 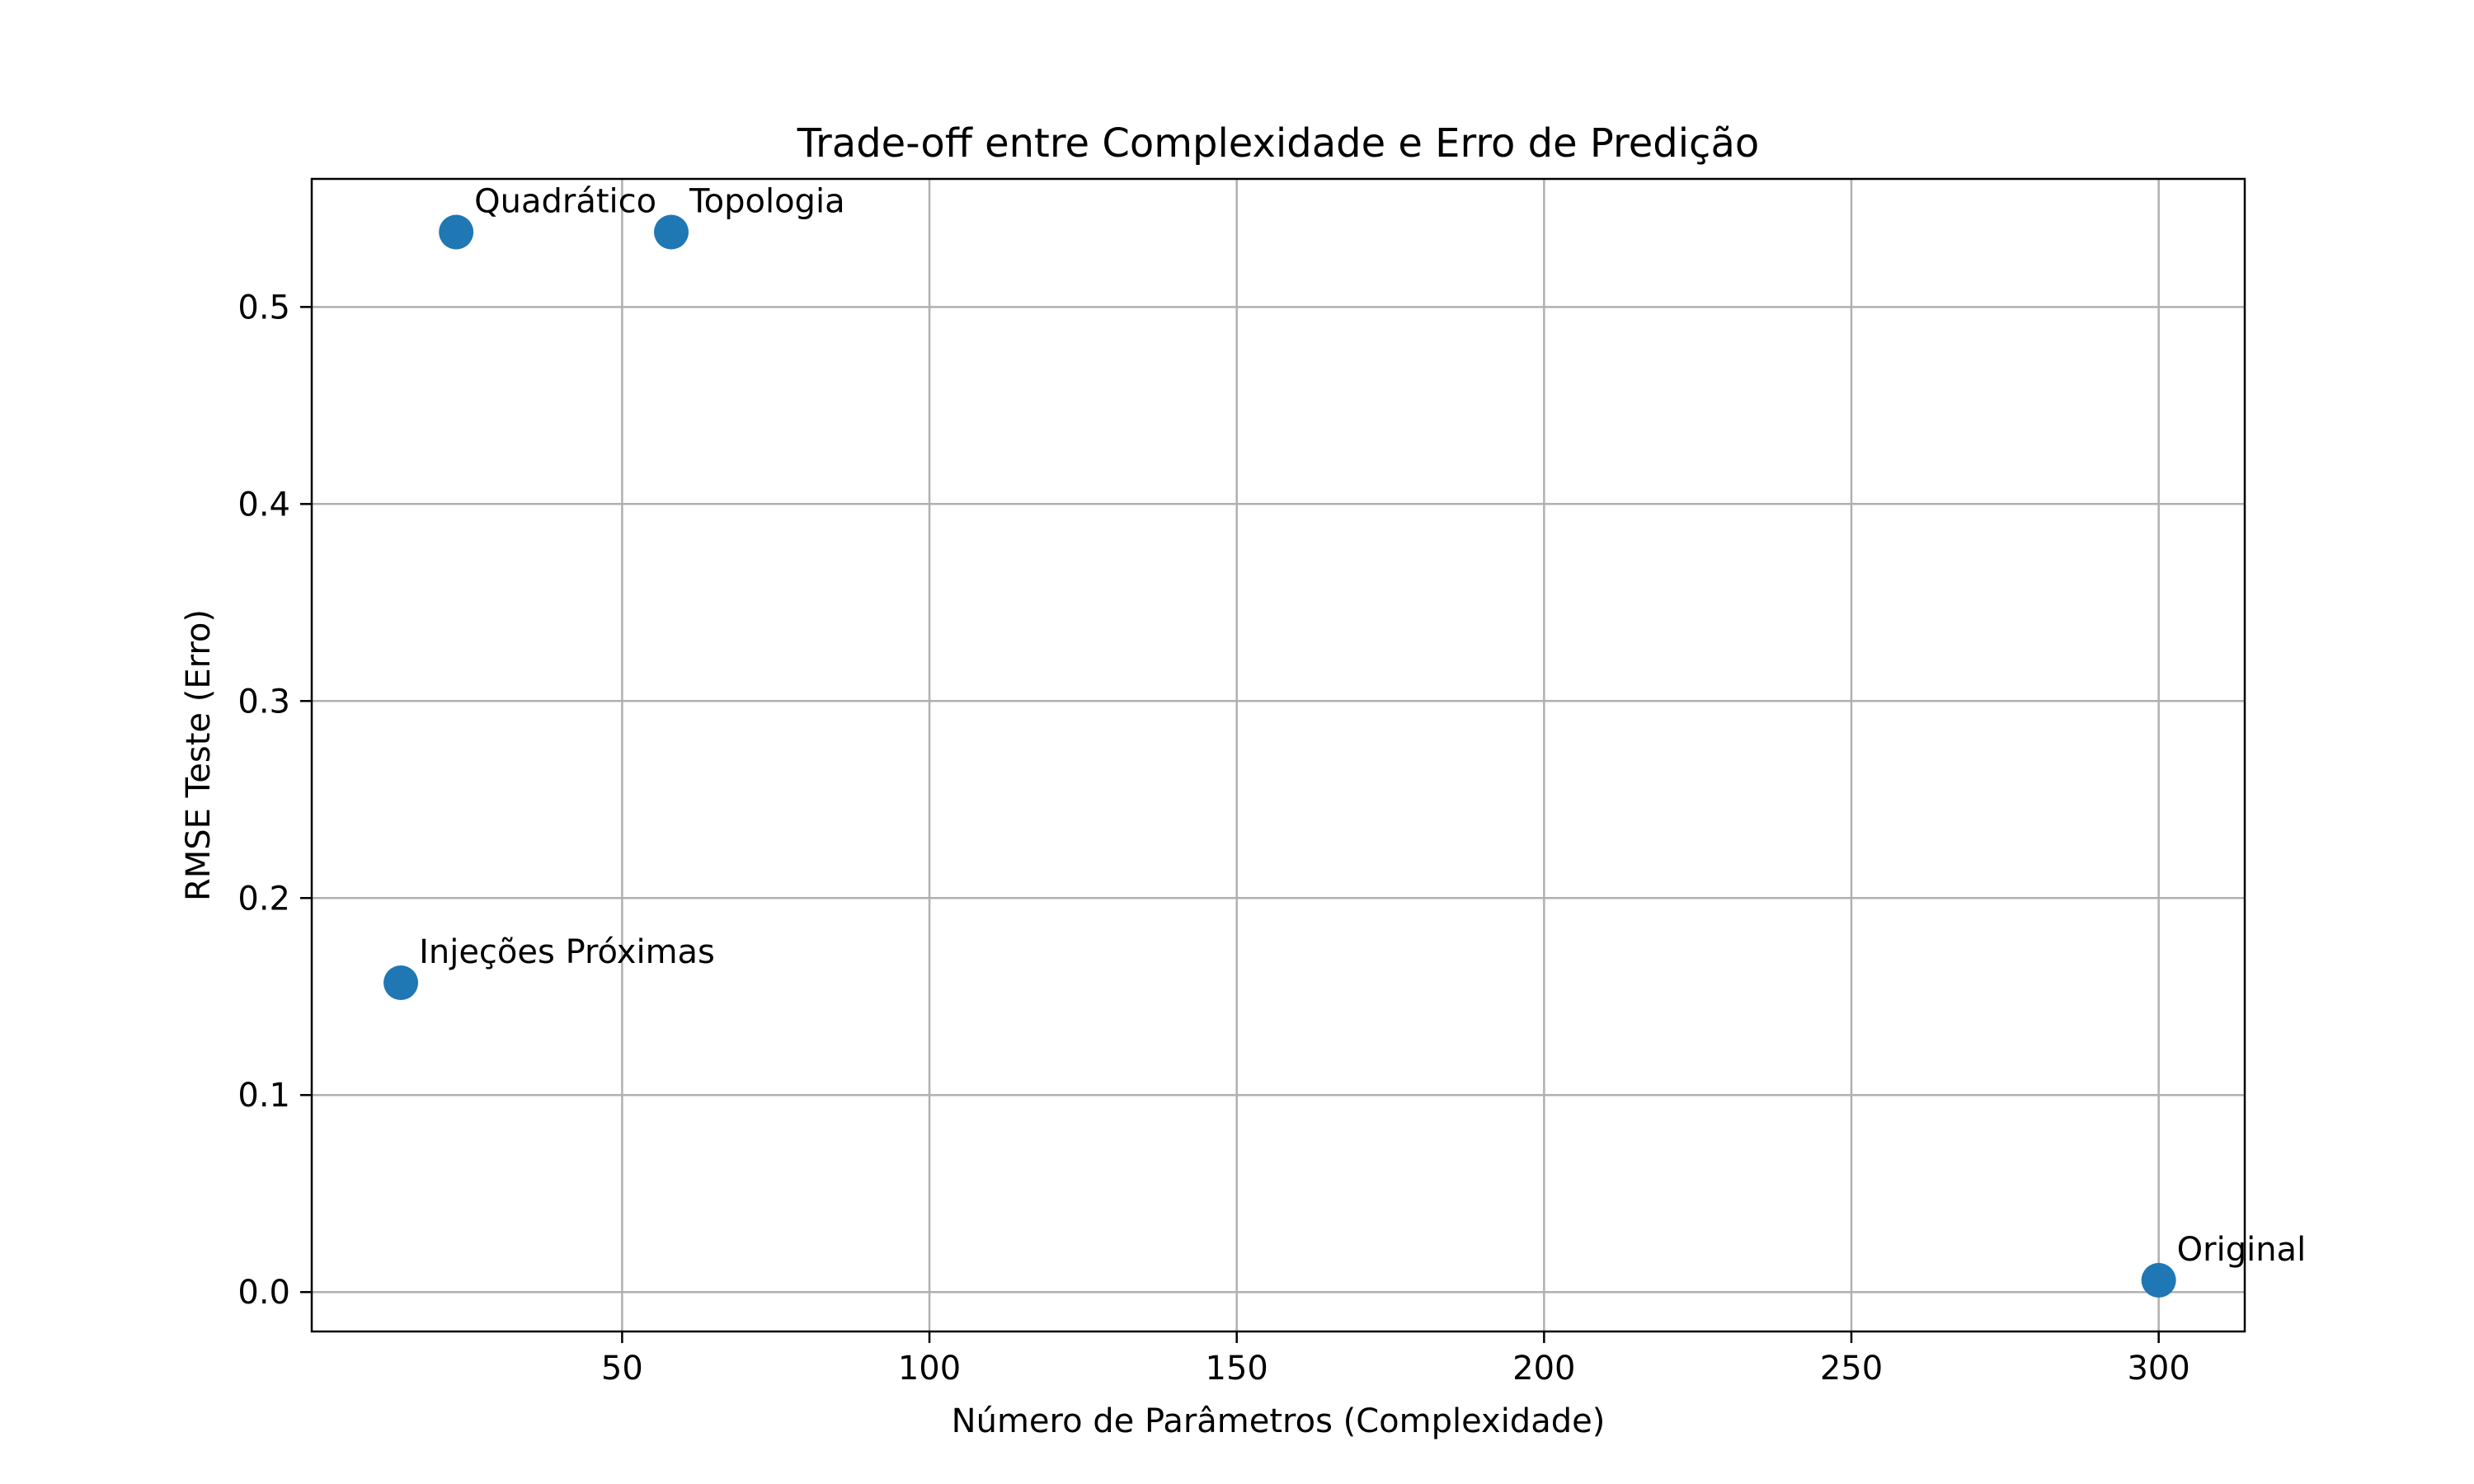 I want to click on y-tick-label: 0.0, so click(x=264, y=1293).